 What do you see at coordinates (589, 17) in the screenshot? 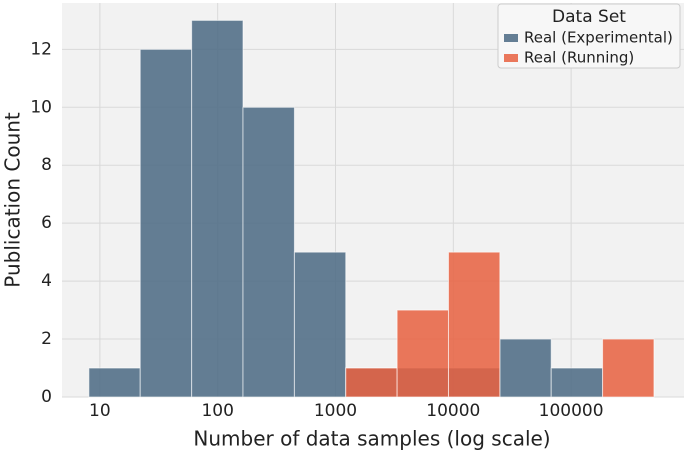
I see `legend-title: Data Set` at bounding box center [589, 17].